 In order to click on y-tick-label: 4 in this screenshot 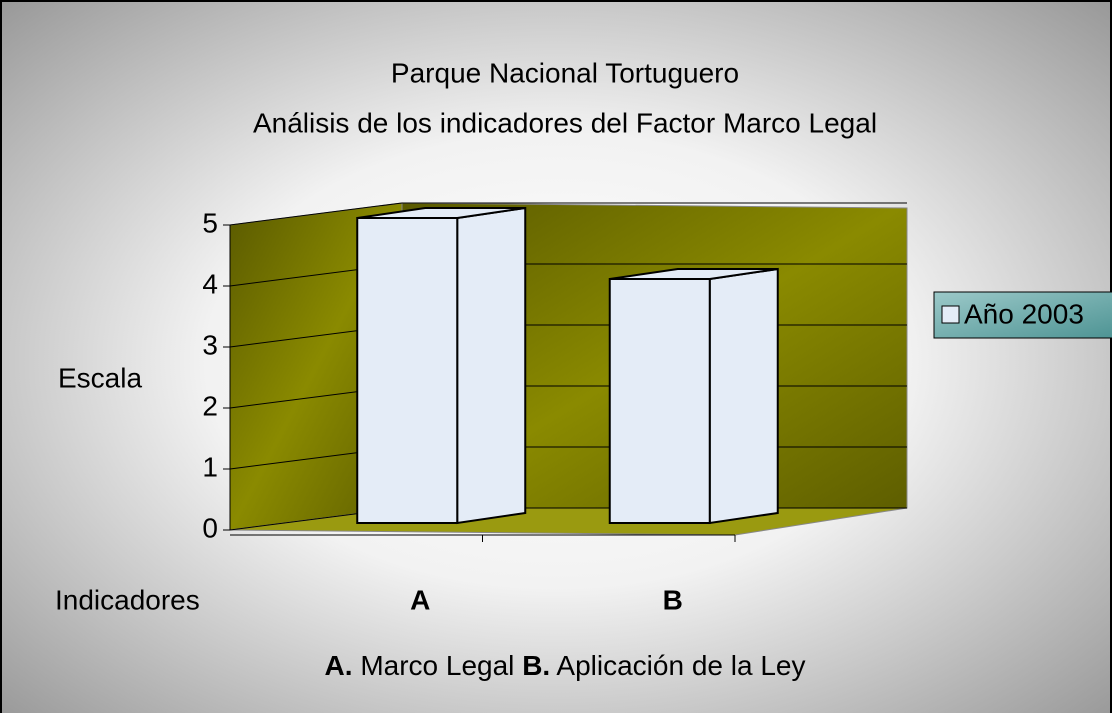, I will do `click(210, 283)`.